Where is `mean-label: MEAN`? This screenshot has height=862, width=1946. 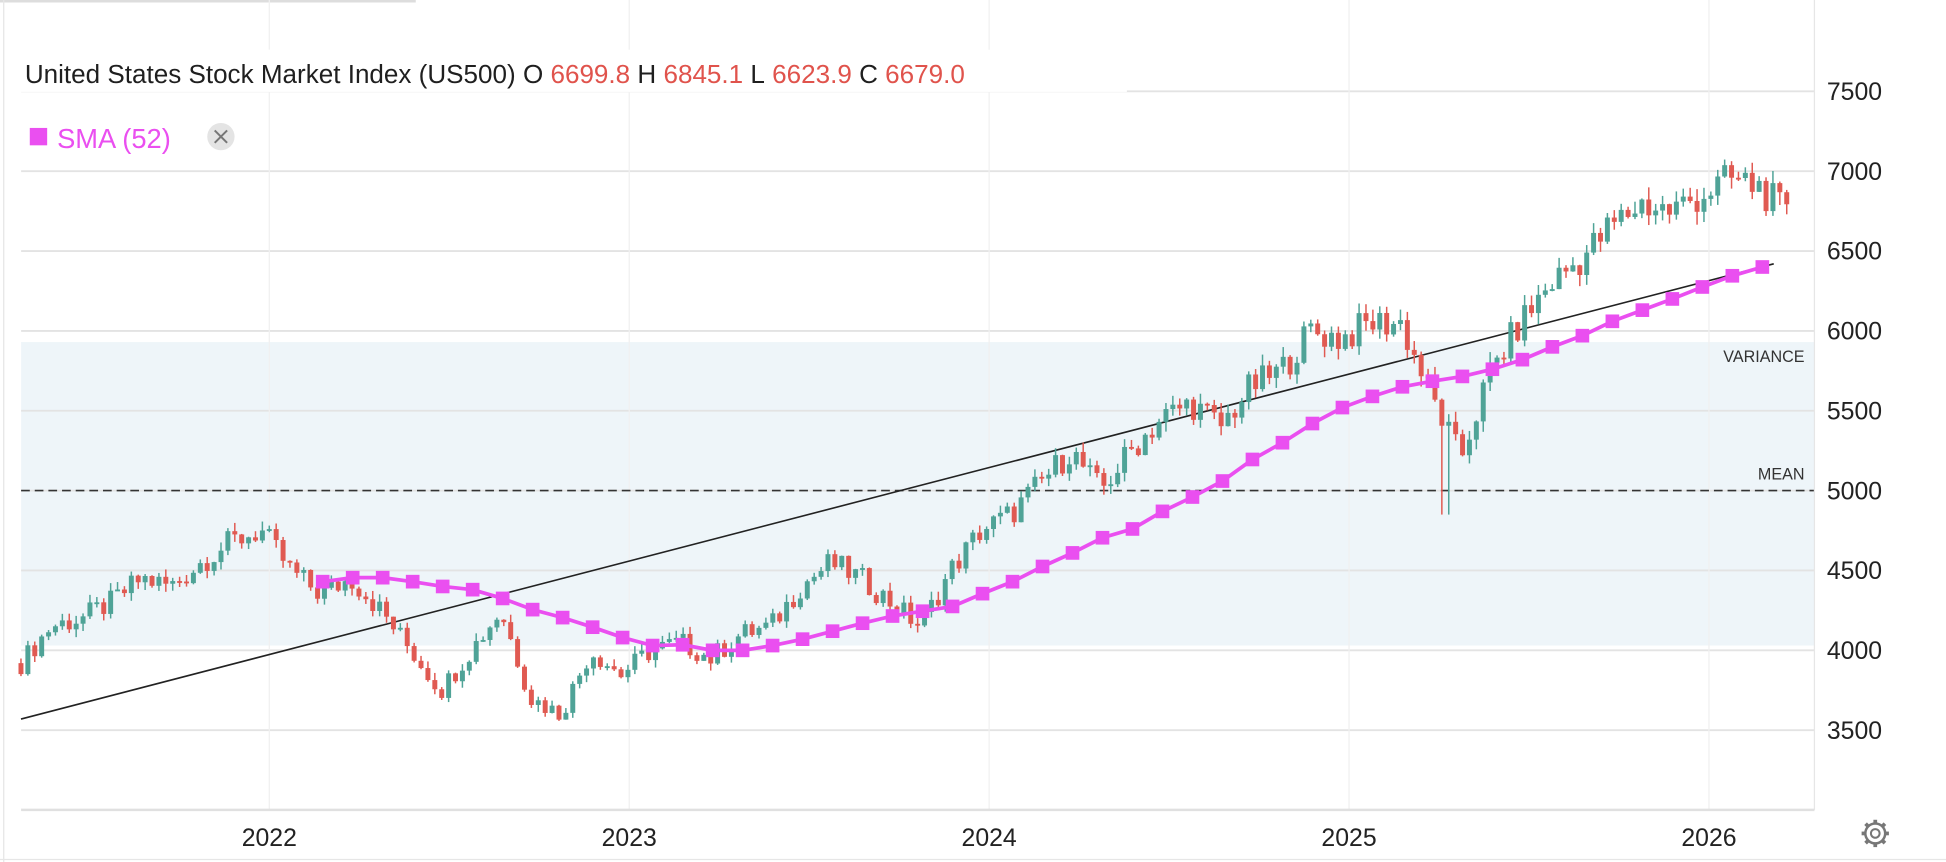 mean-label: MEAN is located at coordinates (1781, 474).